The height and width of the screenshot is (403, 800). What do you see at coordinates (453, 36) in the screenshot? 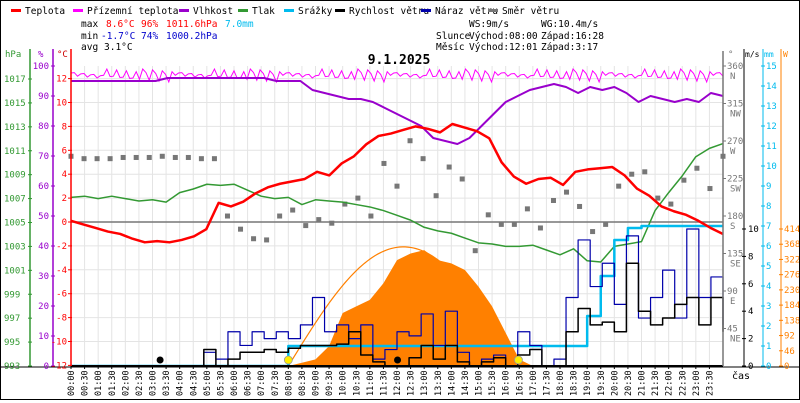
I see `stat-sun-label: Slunce` at bounding box center [453, 36].